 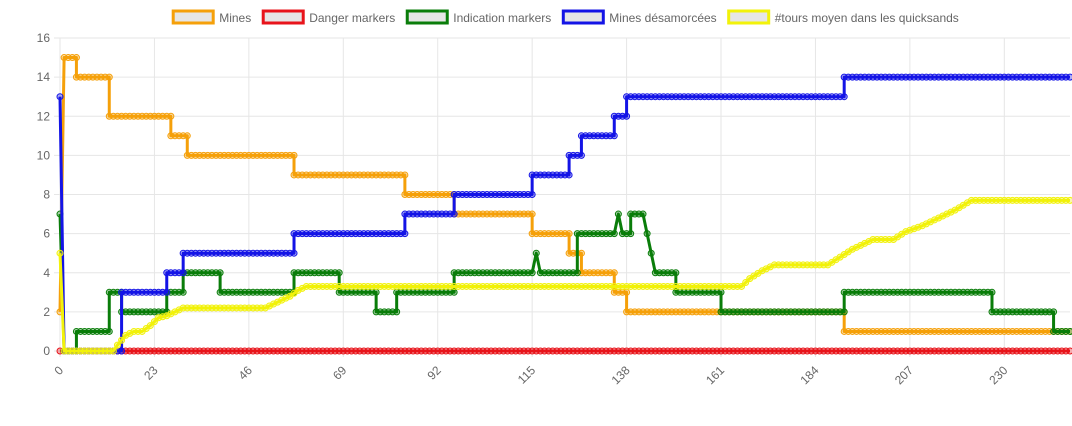 I want to click on y-tick-label: 12, so click(x=44, y=116).